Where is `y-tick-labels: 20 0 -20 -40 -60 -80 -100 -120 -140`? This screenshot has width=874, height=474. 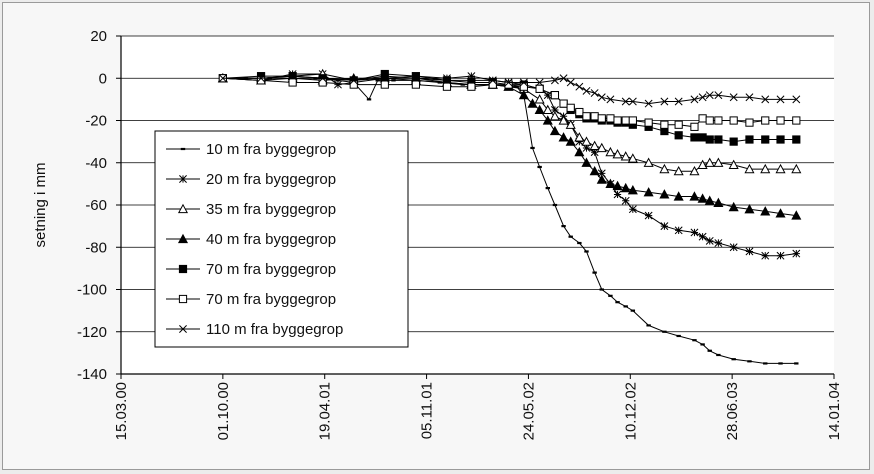 y-tick-labels: 20 0 -20 -40 -60 -80 -100 -120 -140 is located at coordinates (99, 205).